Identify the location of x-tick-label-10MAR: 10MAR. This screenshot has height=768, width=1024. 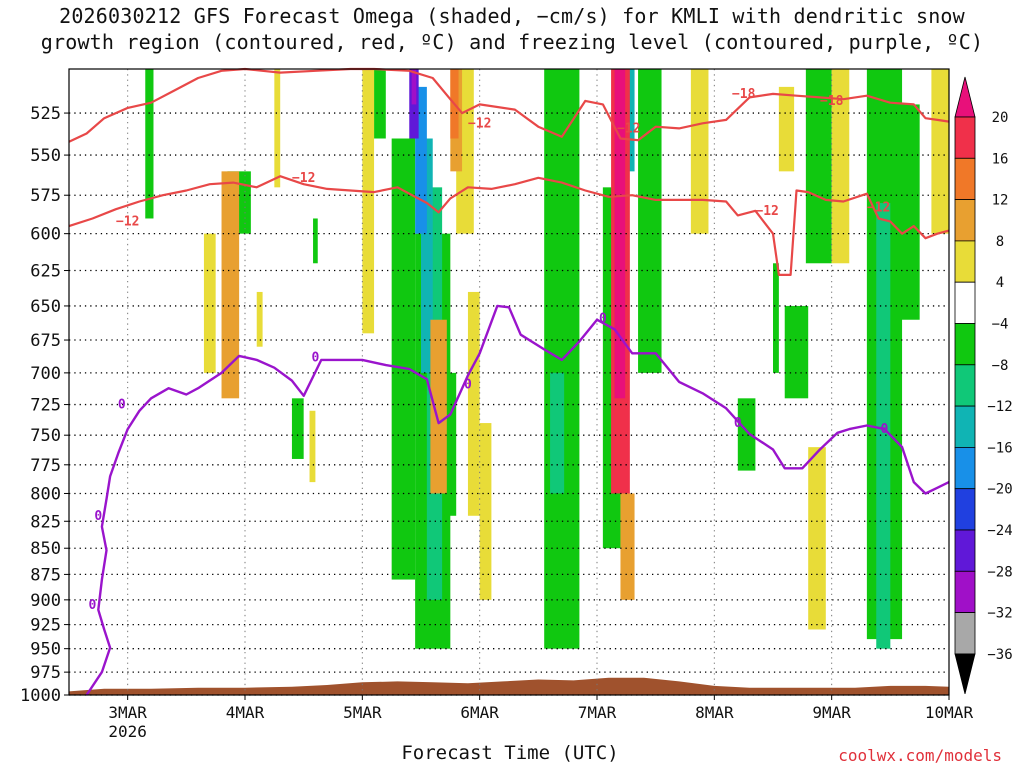
(949, 712).